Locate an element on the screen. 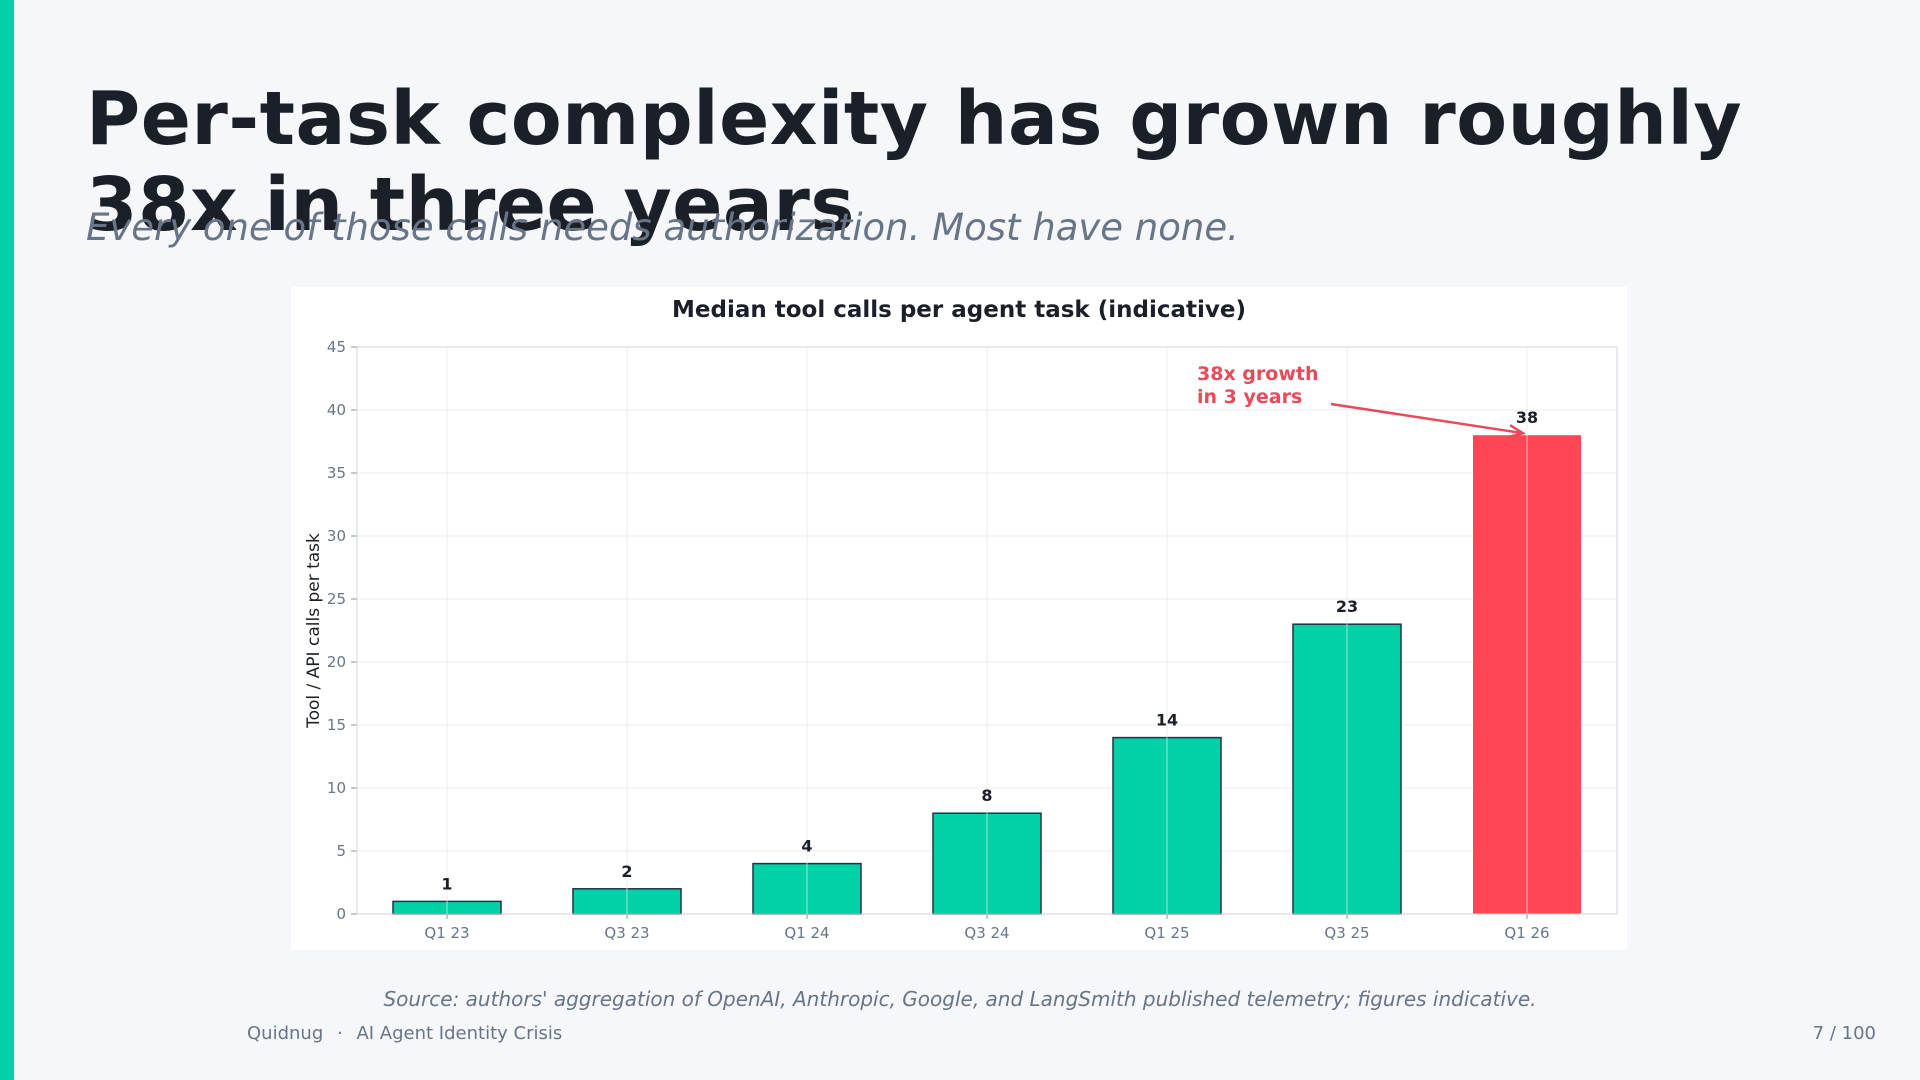  data-label: 1 is located at coordinates (446, 883).